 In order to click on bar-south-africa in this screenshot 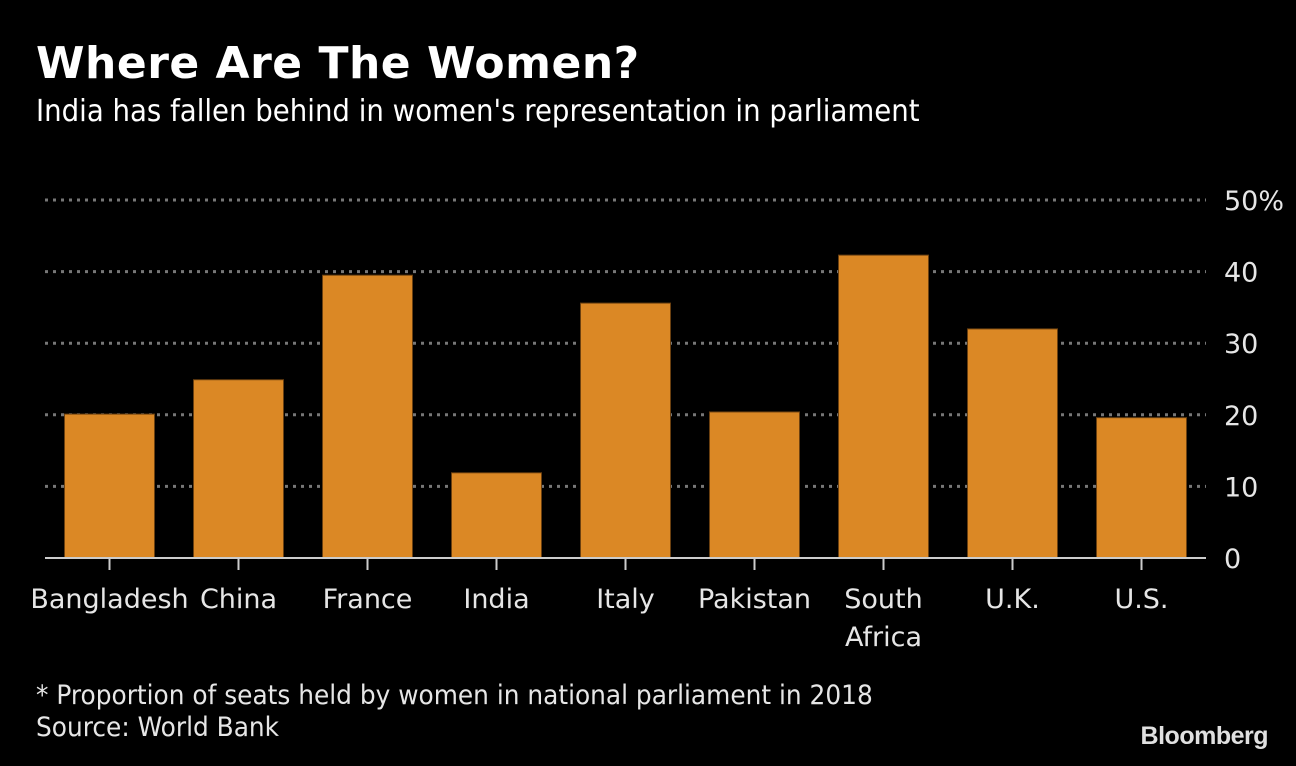, I will do `click(883, 406)`.